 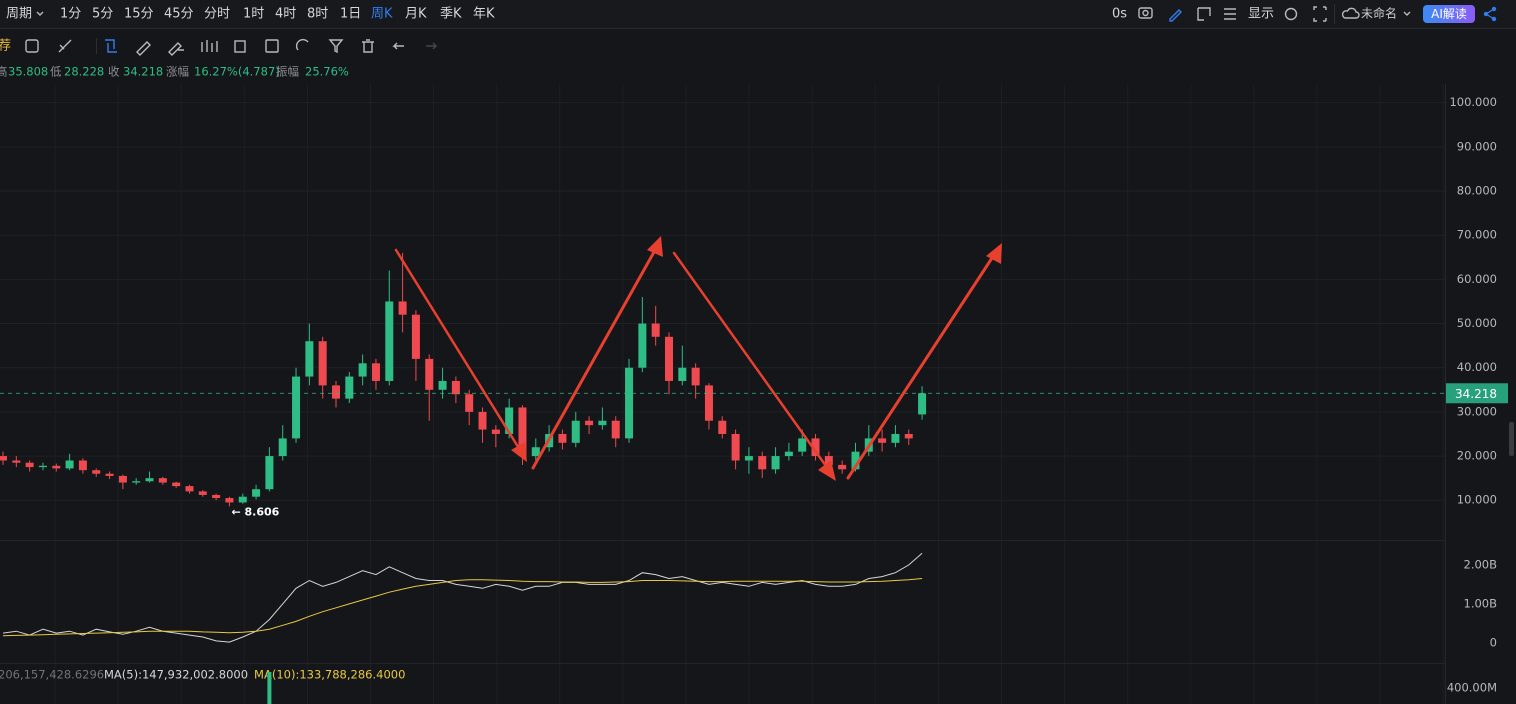 I want to click on settings-icon, so click(x=1291, y=14).